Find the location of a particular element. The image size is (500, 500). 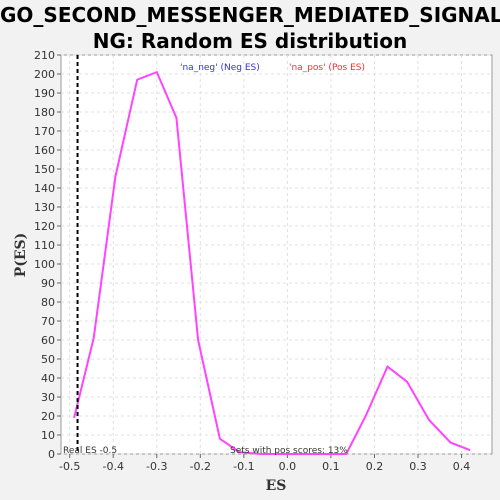

x-tick-label: 0.0 is located at coordinates (288, 466).